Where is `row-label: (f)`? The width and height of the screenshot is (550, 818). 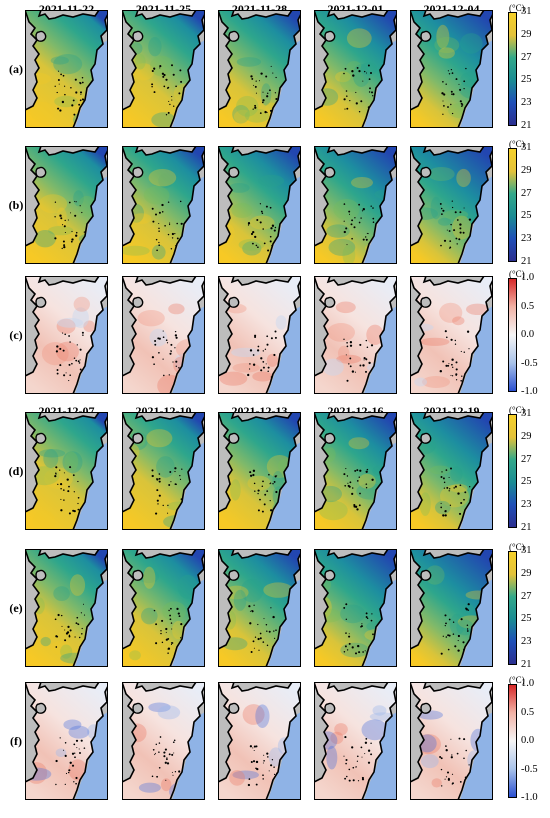
row-label: (f) is located at coordinates (16, 741).